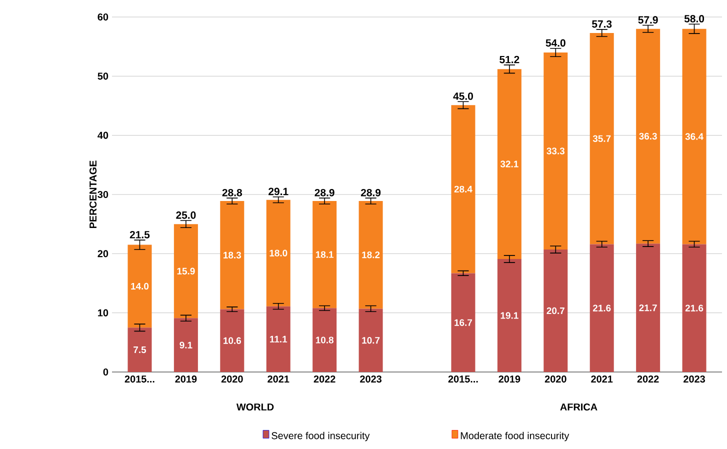 The image size is (727, 449). I want to click on total-label: 57.9, so click(648, 20).